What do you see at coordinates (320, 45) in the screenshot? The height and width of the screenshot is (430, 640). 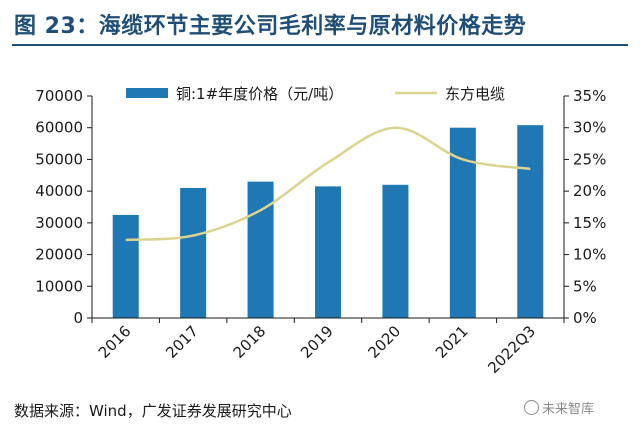 I see `title-divider` at bounding box center [320, 45].